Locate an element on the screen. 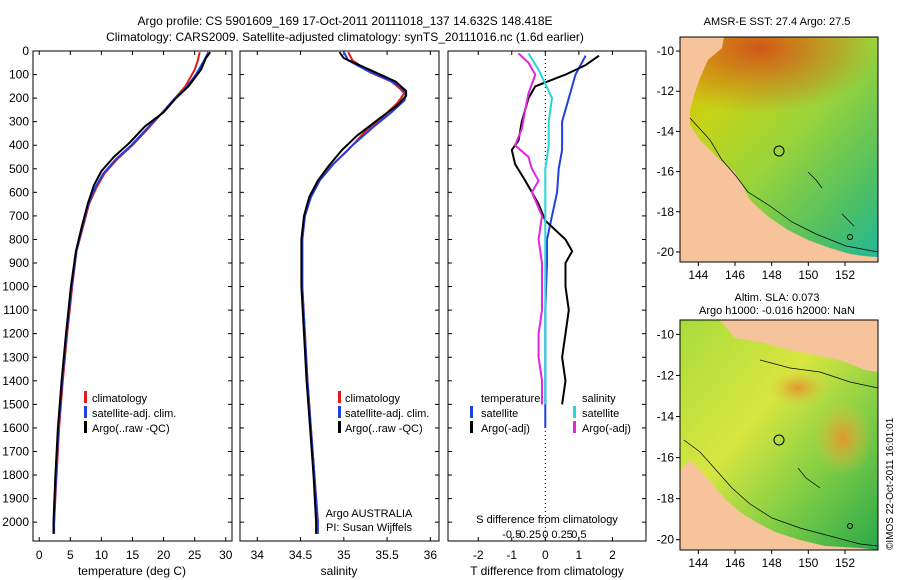  y-tick-label: 2000 is located at coordinates (15, 522).